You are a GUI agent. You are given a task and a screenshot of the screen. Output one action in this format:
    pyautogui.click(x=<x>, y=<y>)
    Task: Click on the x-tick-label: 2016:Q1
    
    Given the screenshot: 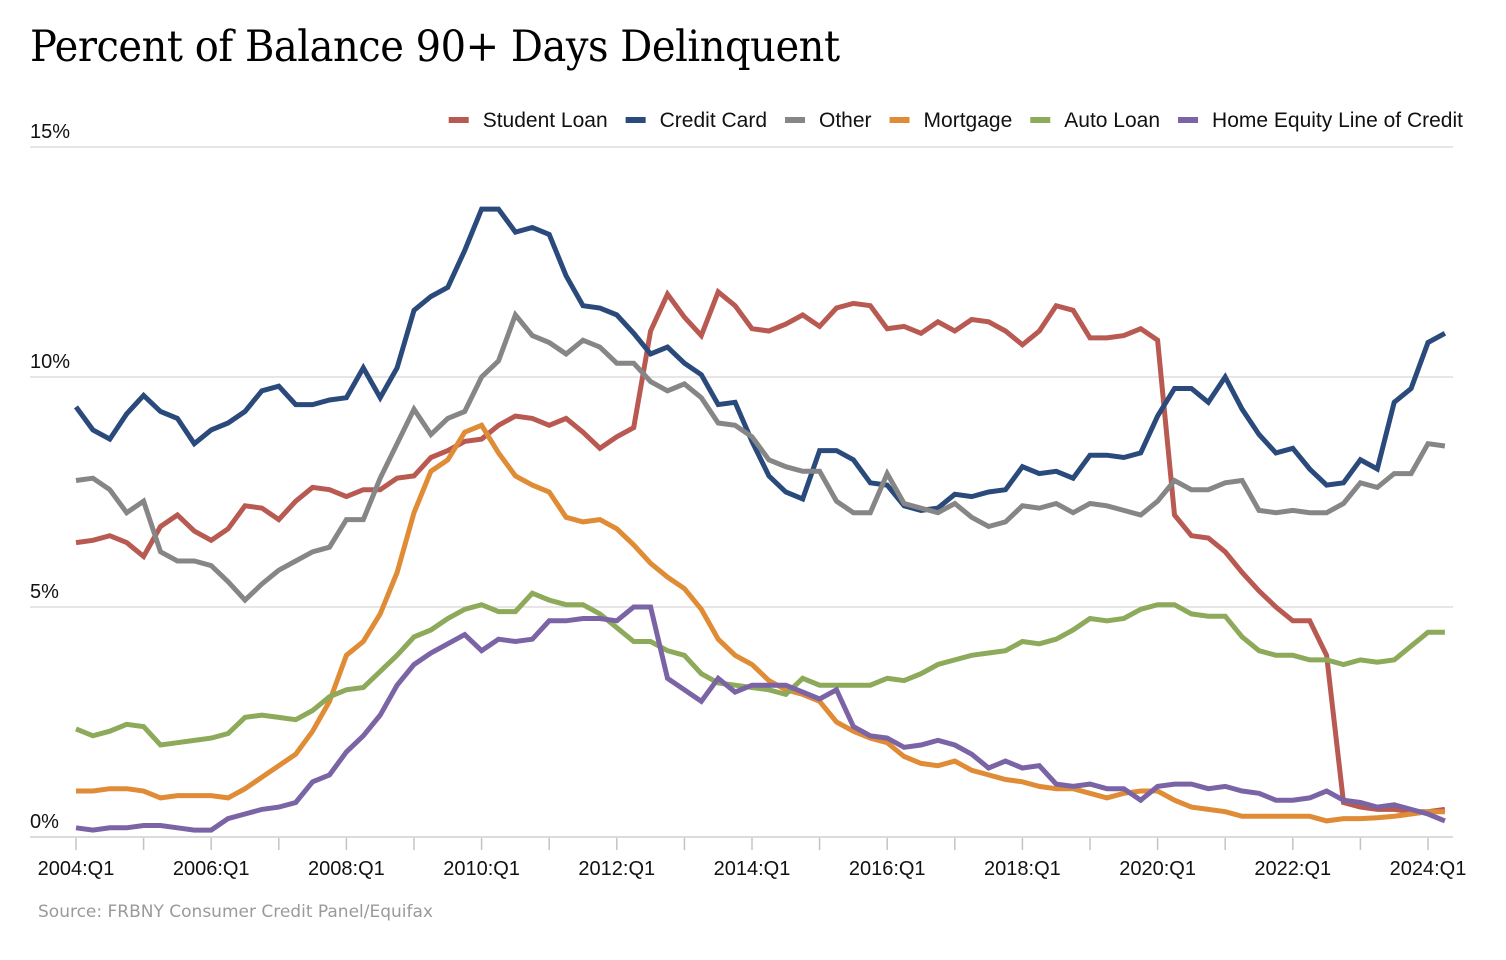 What is the action you would take?
    pyautogui.click(x=887, y=869)
    